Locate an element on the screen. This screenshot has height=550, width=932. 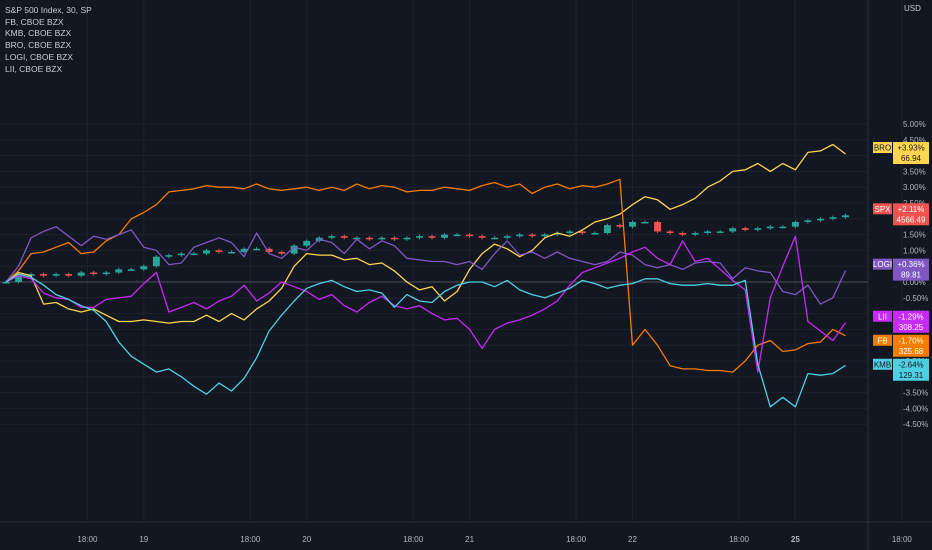
value-label: -2.64% is located at coordinates (910, 364).